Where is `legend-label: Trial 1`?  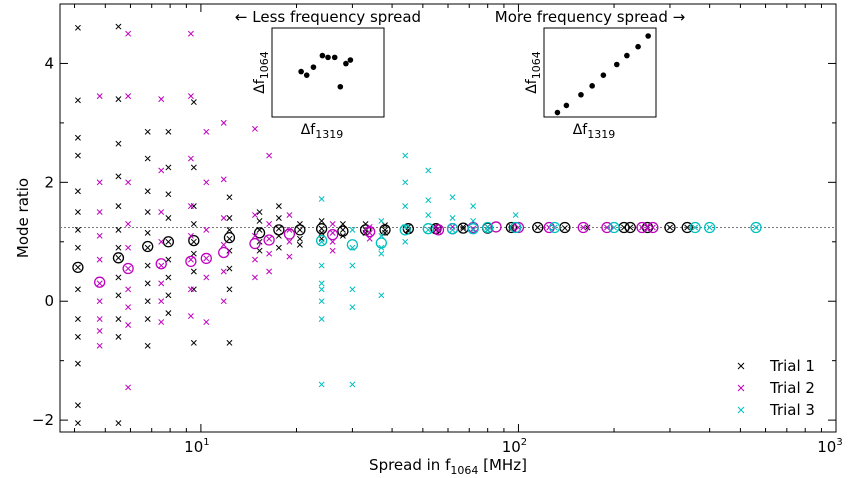 legend-label: Trial 1 is located at coordinates (792, 366).